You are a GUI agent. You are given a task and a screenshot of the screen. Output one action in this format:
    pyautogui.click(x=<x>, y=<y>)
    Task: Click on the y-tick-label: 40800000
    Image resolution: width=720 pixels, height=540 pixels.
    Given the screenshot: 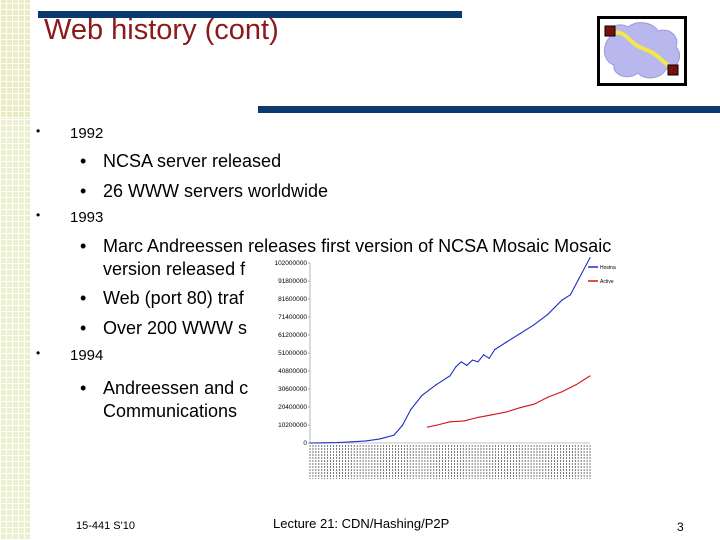 What is the action you would take?
    pyautogui.click(x=292, y=371)
    